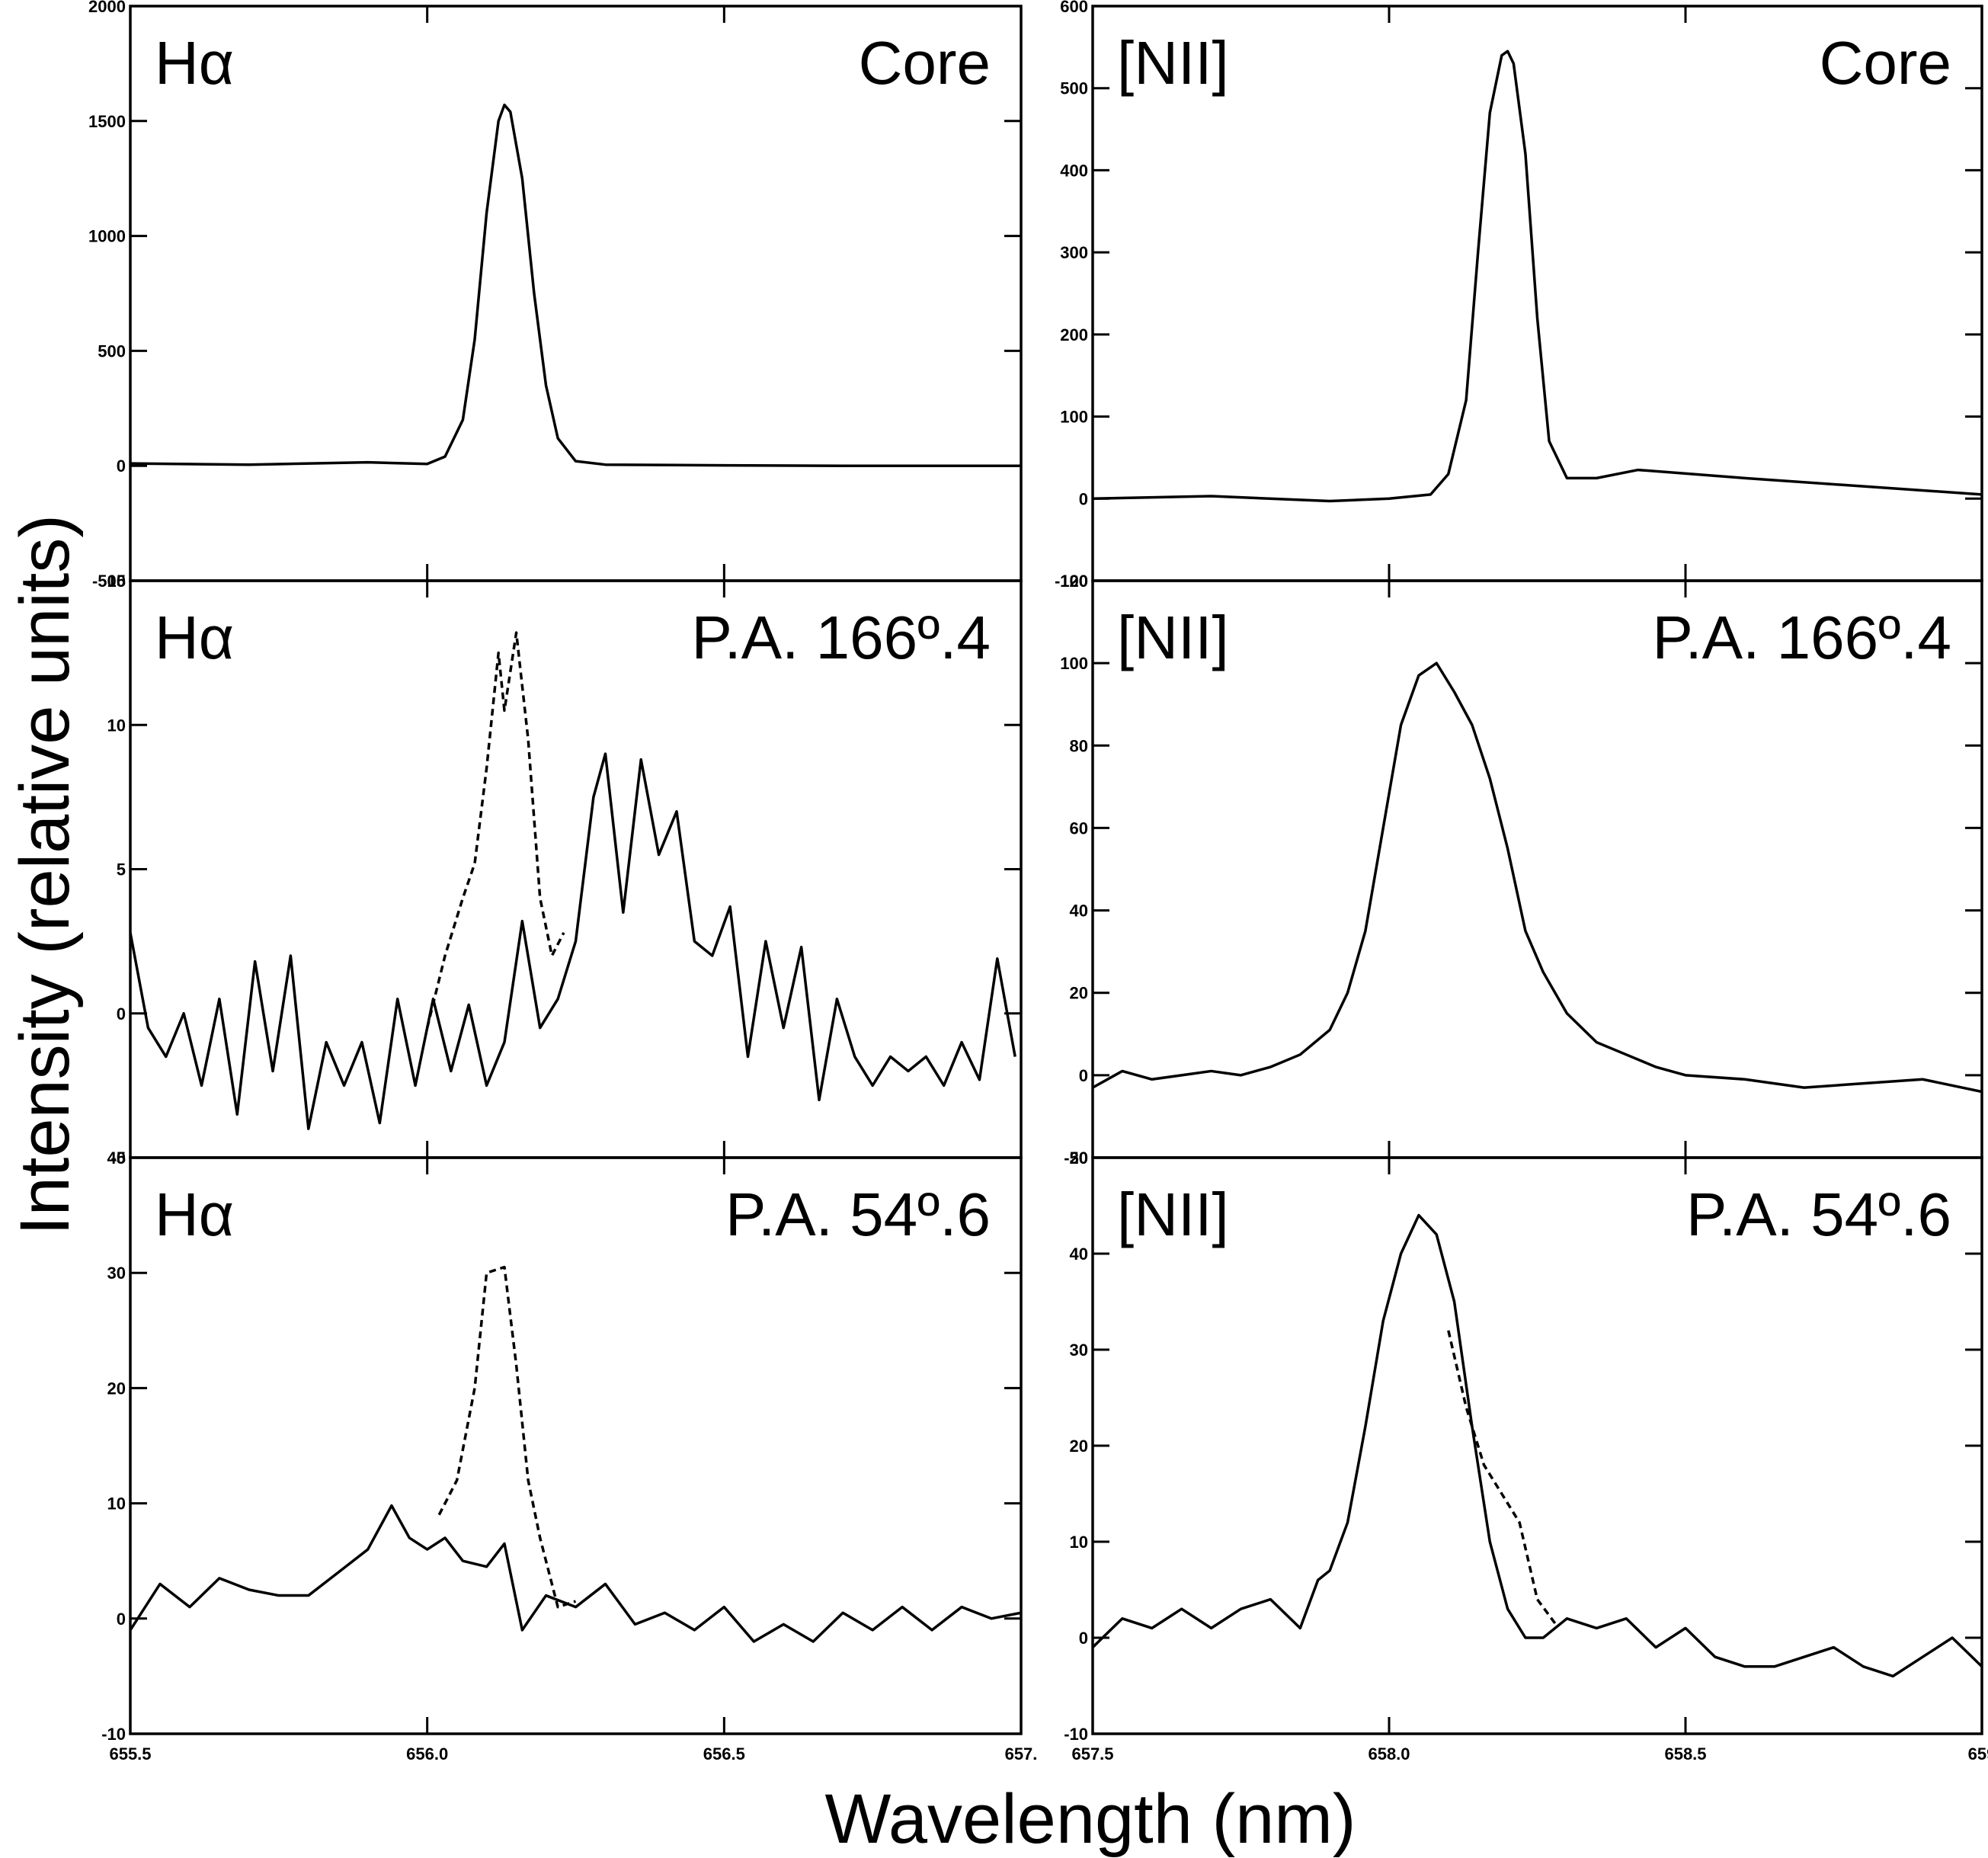 Image resolution: width=1988 pixels, height=1858 pixels. I want to click on x-tick-label: 658.5, so click(1685, 1753).